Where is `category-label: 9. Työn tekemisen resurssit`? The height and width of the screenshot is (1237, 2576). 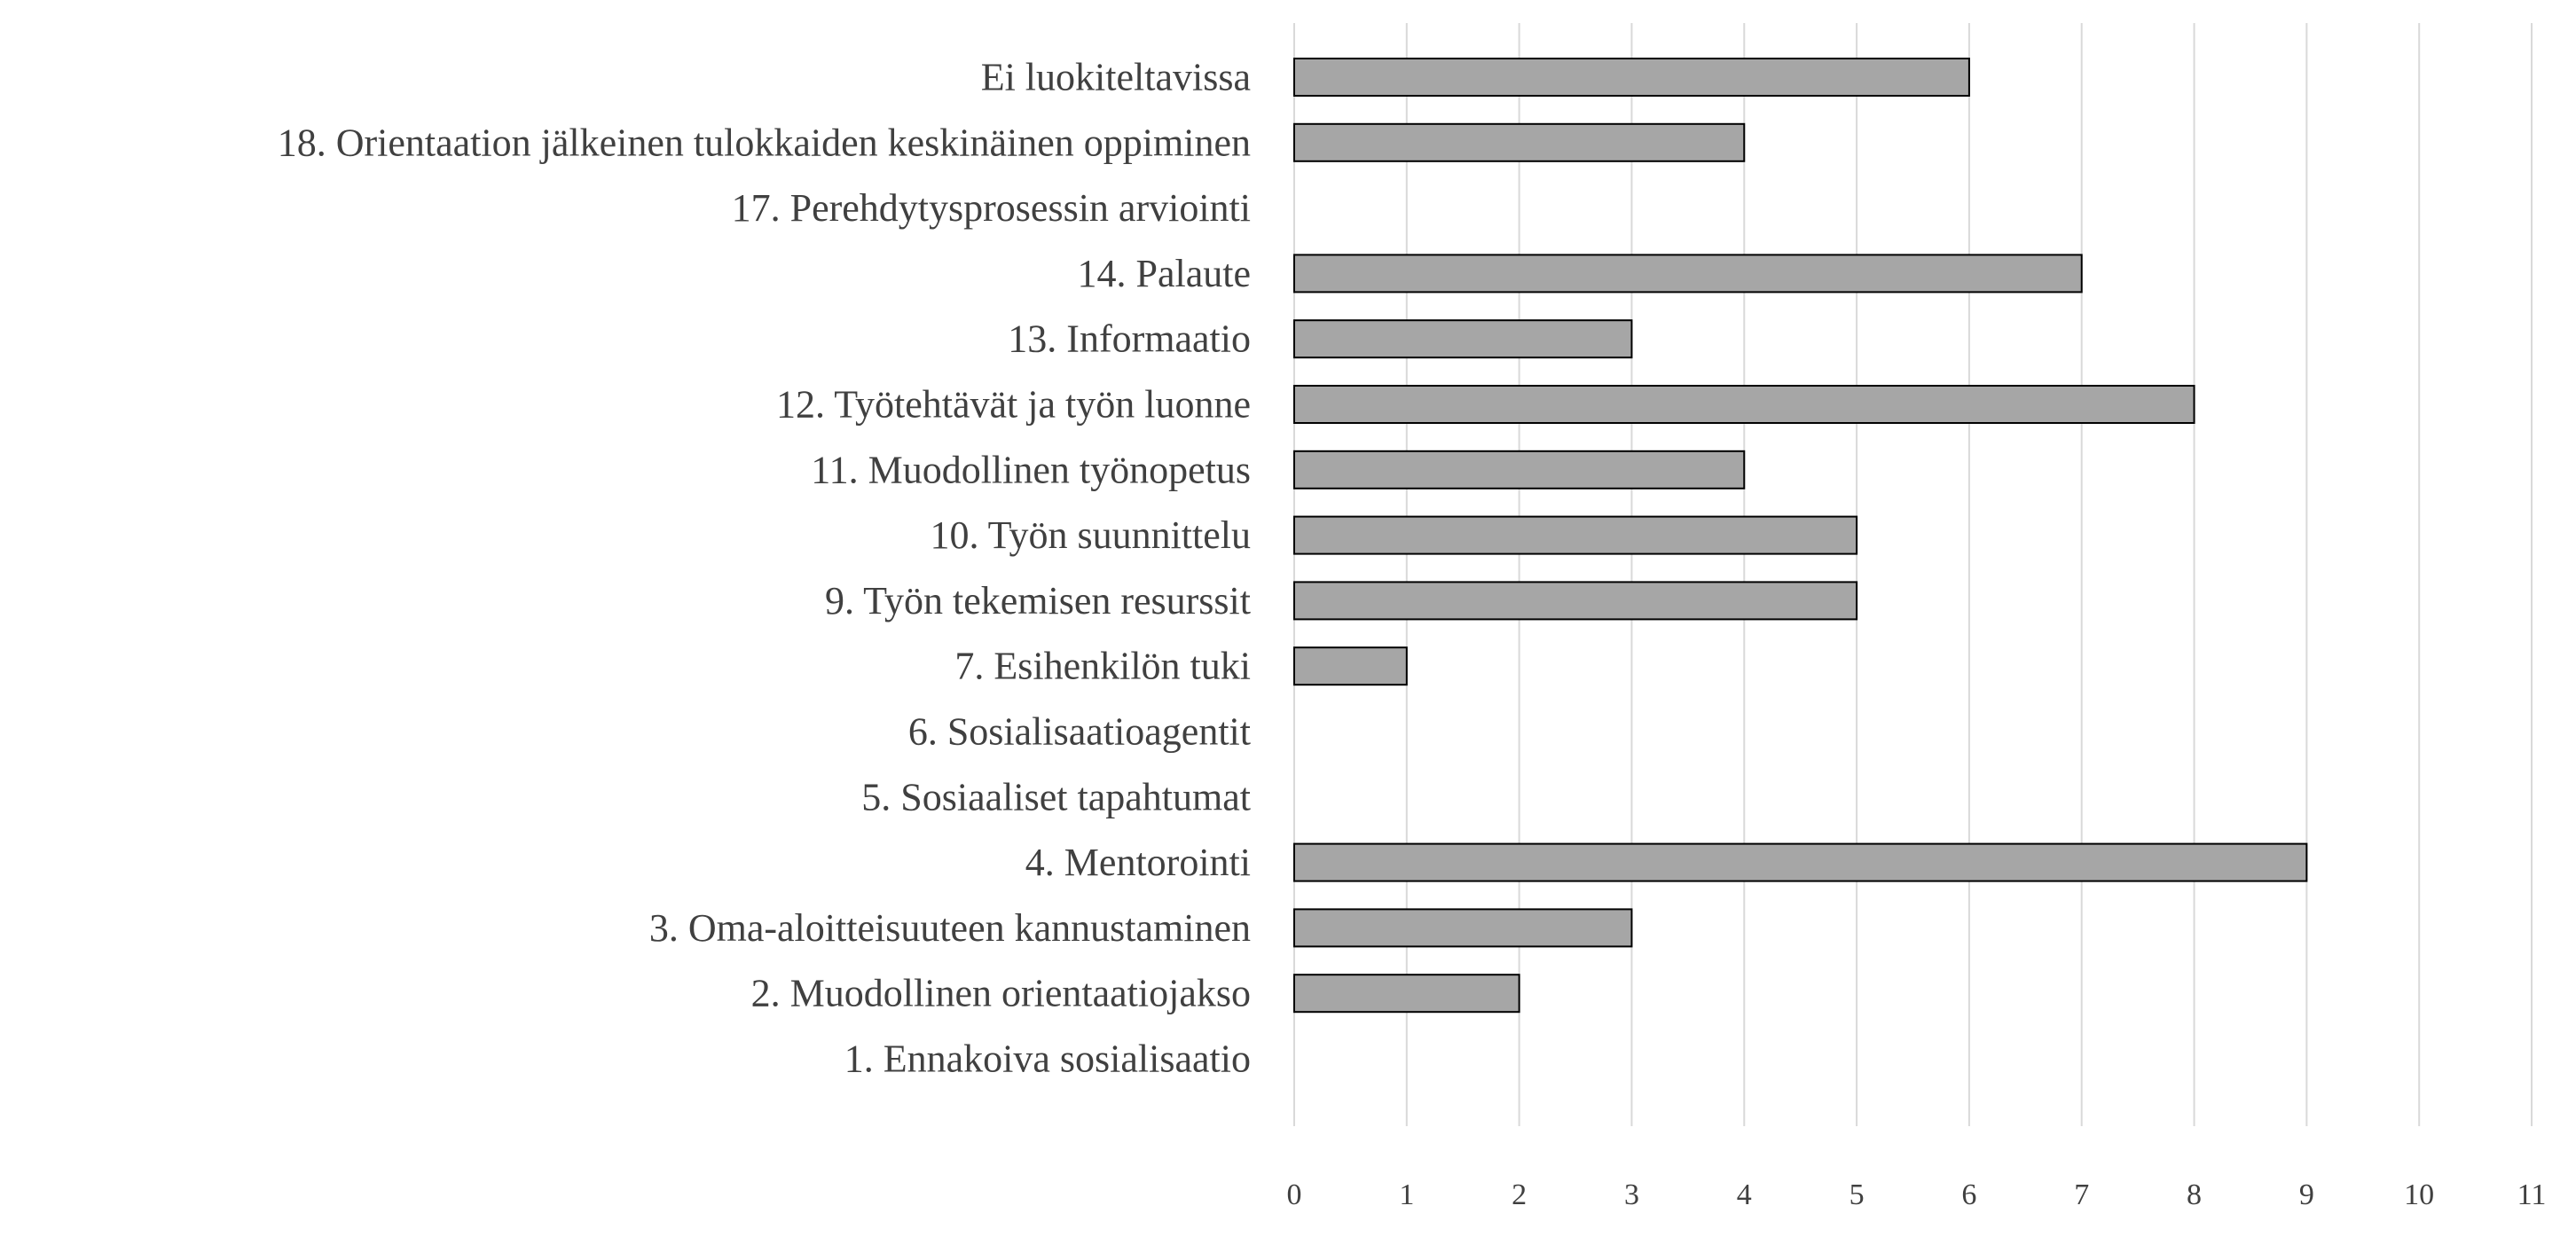 category-label: 9. Työn tekemisen resurssit is located at coordinates (1038, 600).